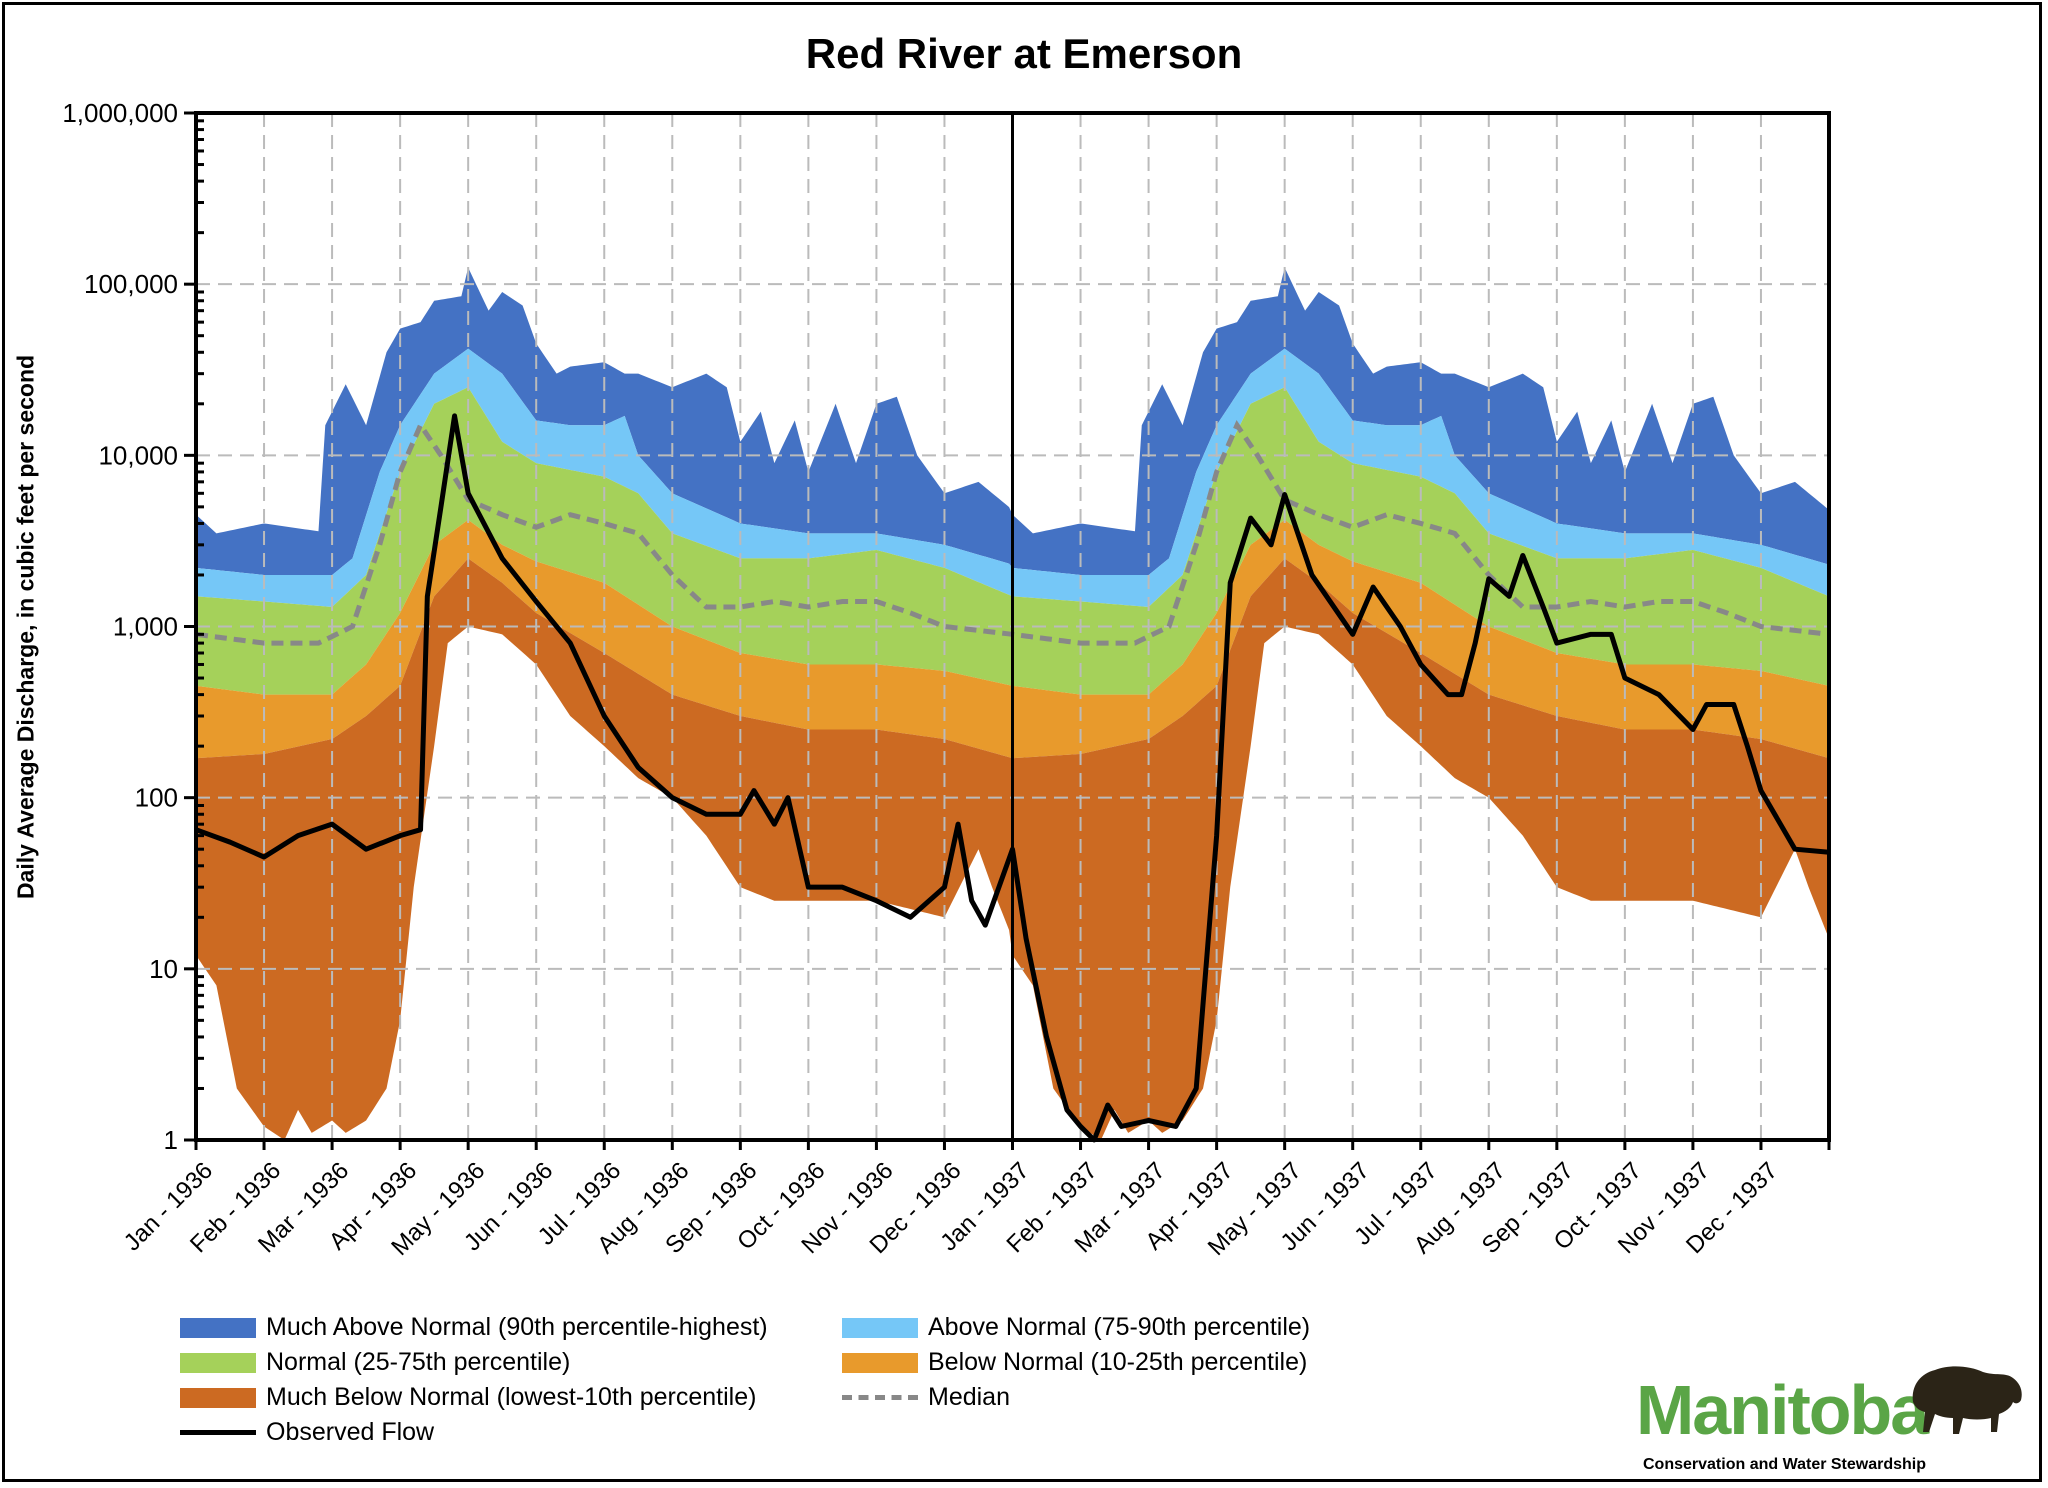  I want to click on legend-normal: Normal (25-75th percentile), so click(375, 1362).